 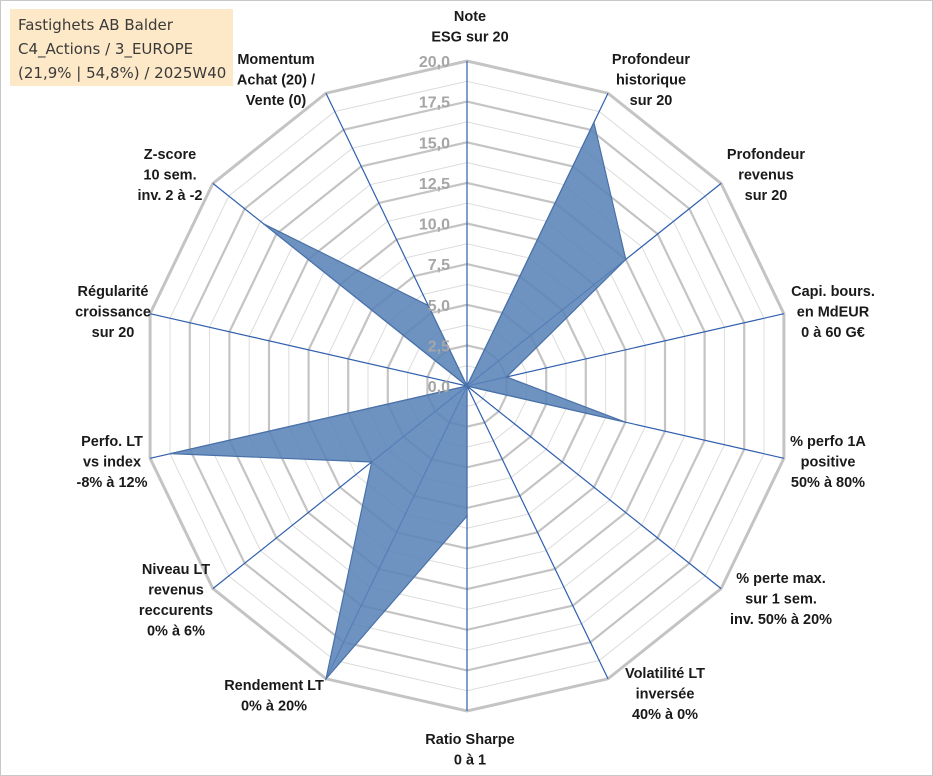 I want to click on radar-tick-label: 12,5, so click(x=434, y=184).